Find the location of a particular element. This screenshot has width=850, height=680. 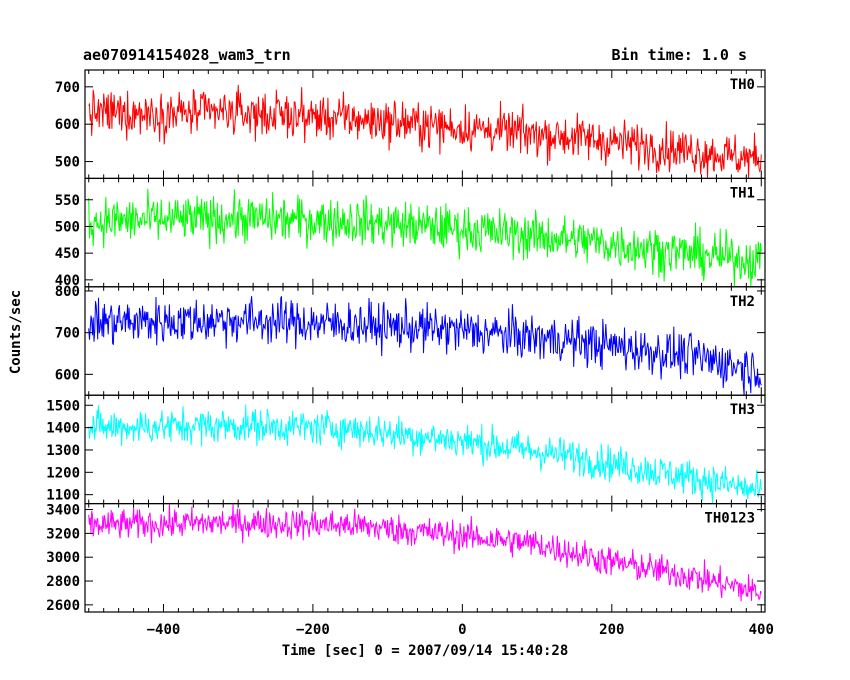

y-tick-label: 3000 is located at coordinates (63, 558).